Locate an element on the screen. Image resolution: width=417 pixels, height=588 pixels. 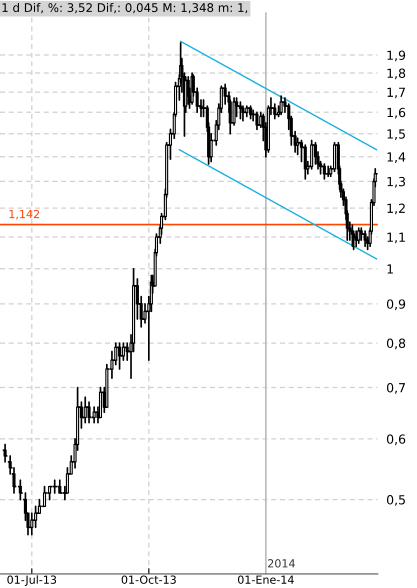
y-tick-label: 1,1 is located at coordinates (396, 238).